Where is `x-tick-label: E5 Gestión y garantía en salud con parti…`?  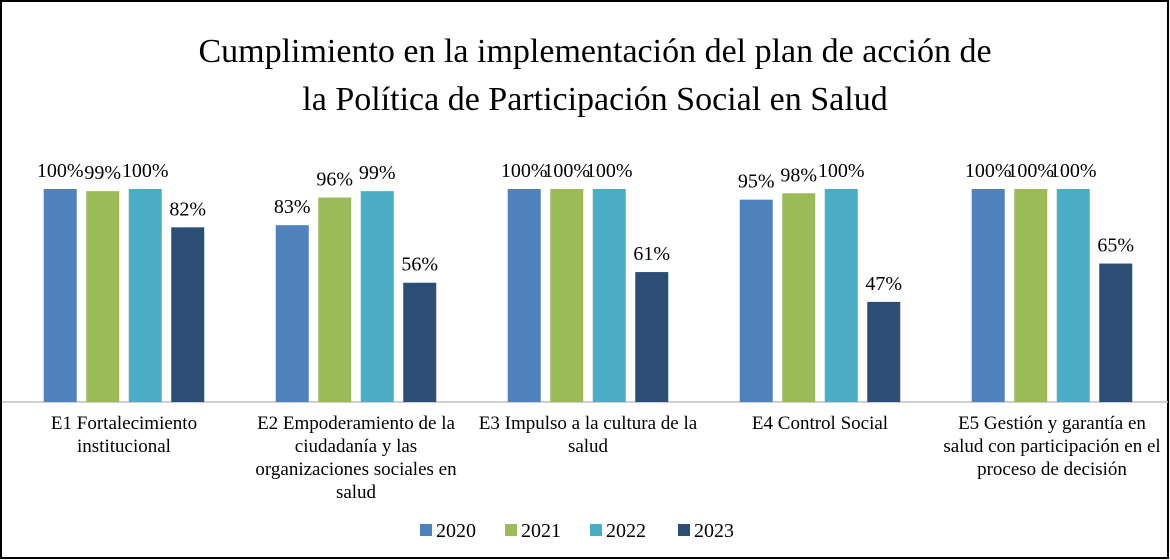 x-tick-label: E5 Gestión y garantía en salud con parti… is located at coordinates (1052, 446).